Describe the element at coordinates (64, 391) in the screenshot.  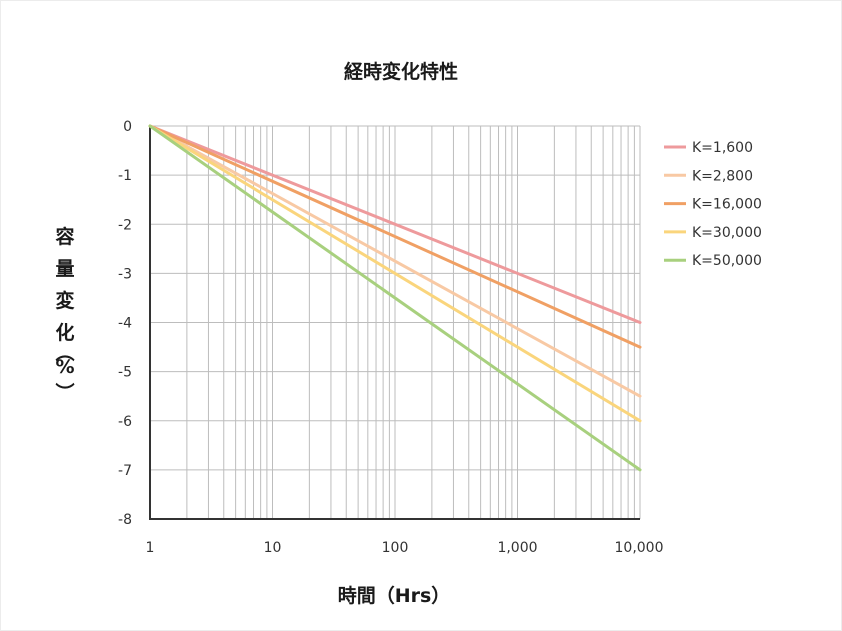
I see `y-axis-label-glyph: ）` at that location.